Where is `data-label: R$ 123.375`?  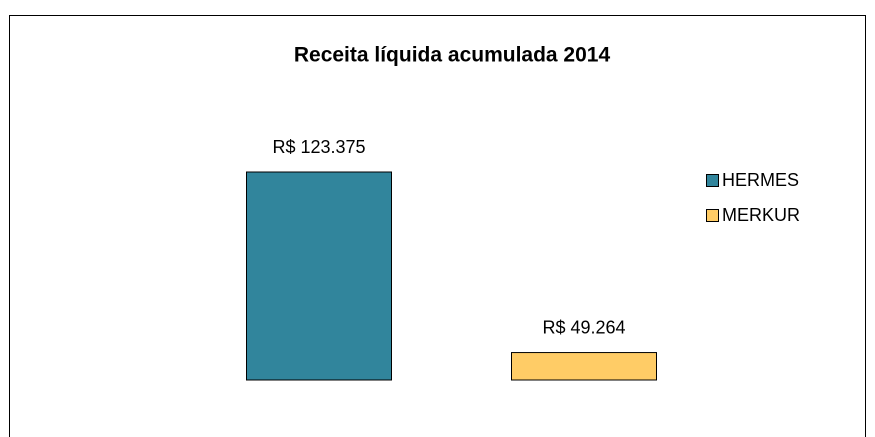 data-label: R$ 123.375 is located at coordinates (318, 147).